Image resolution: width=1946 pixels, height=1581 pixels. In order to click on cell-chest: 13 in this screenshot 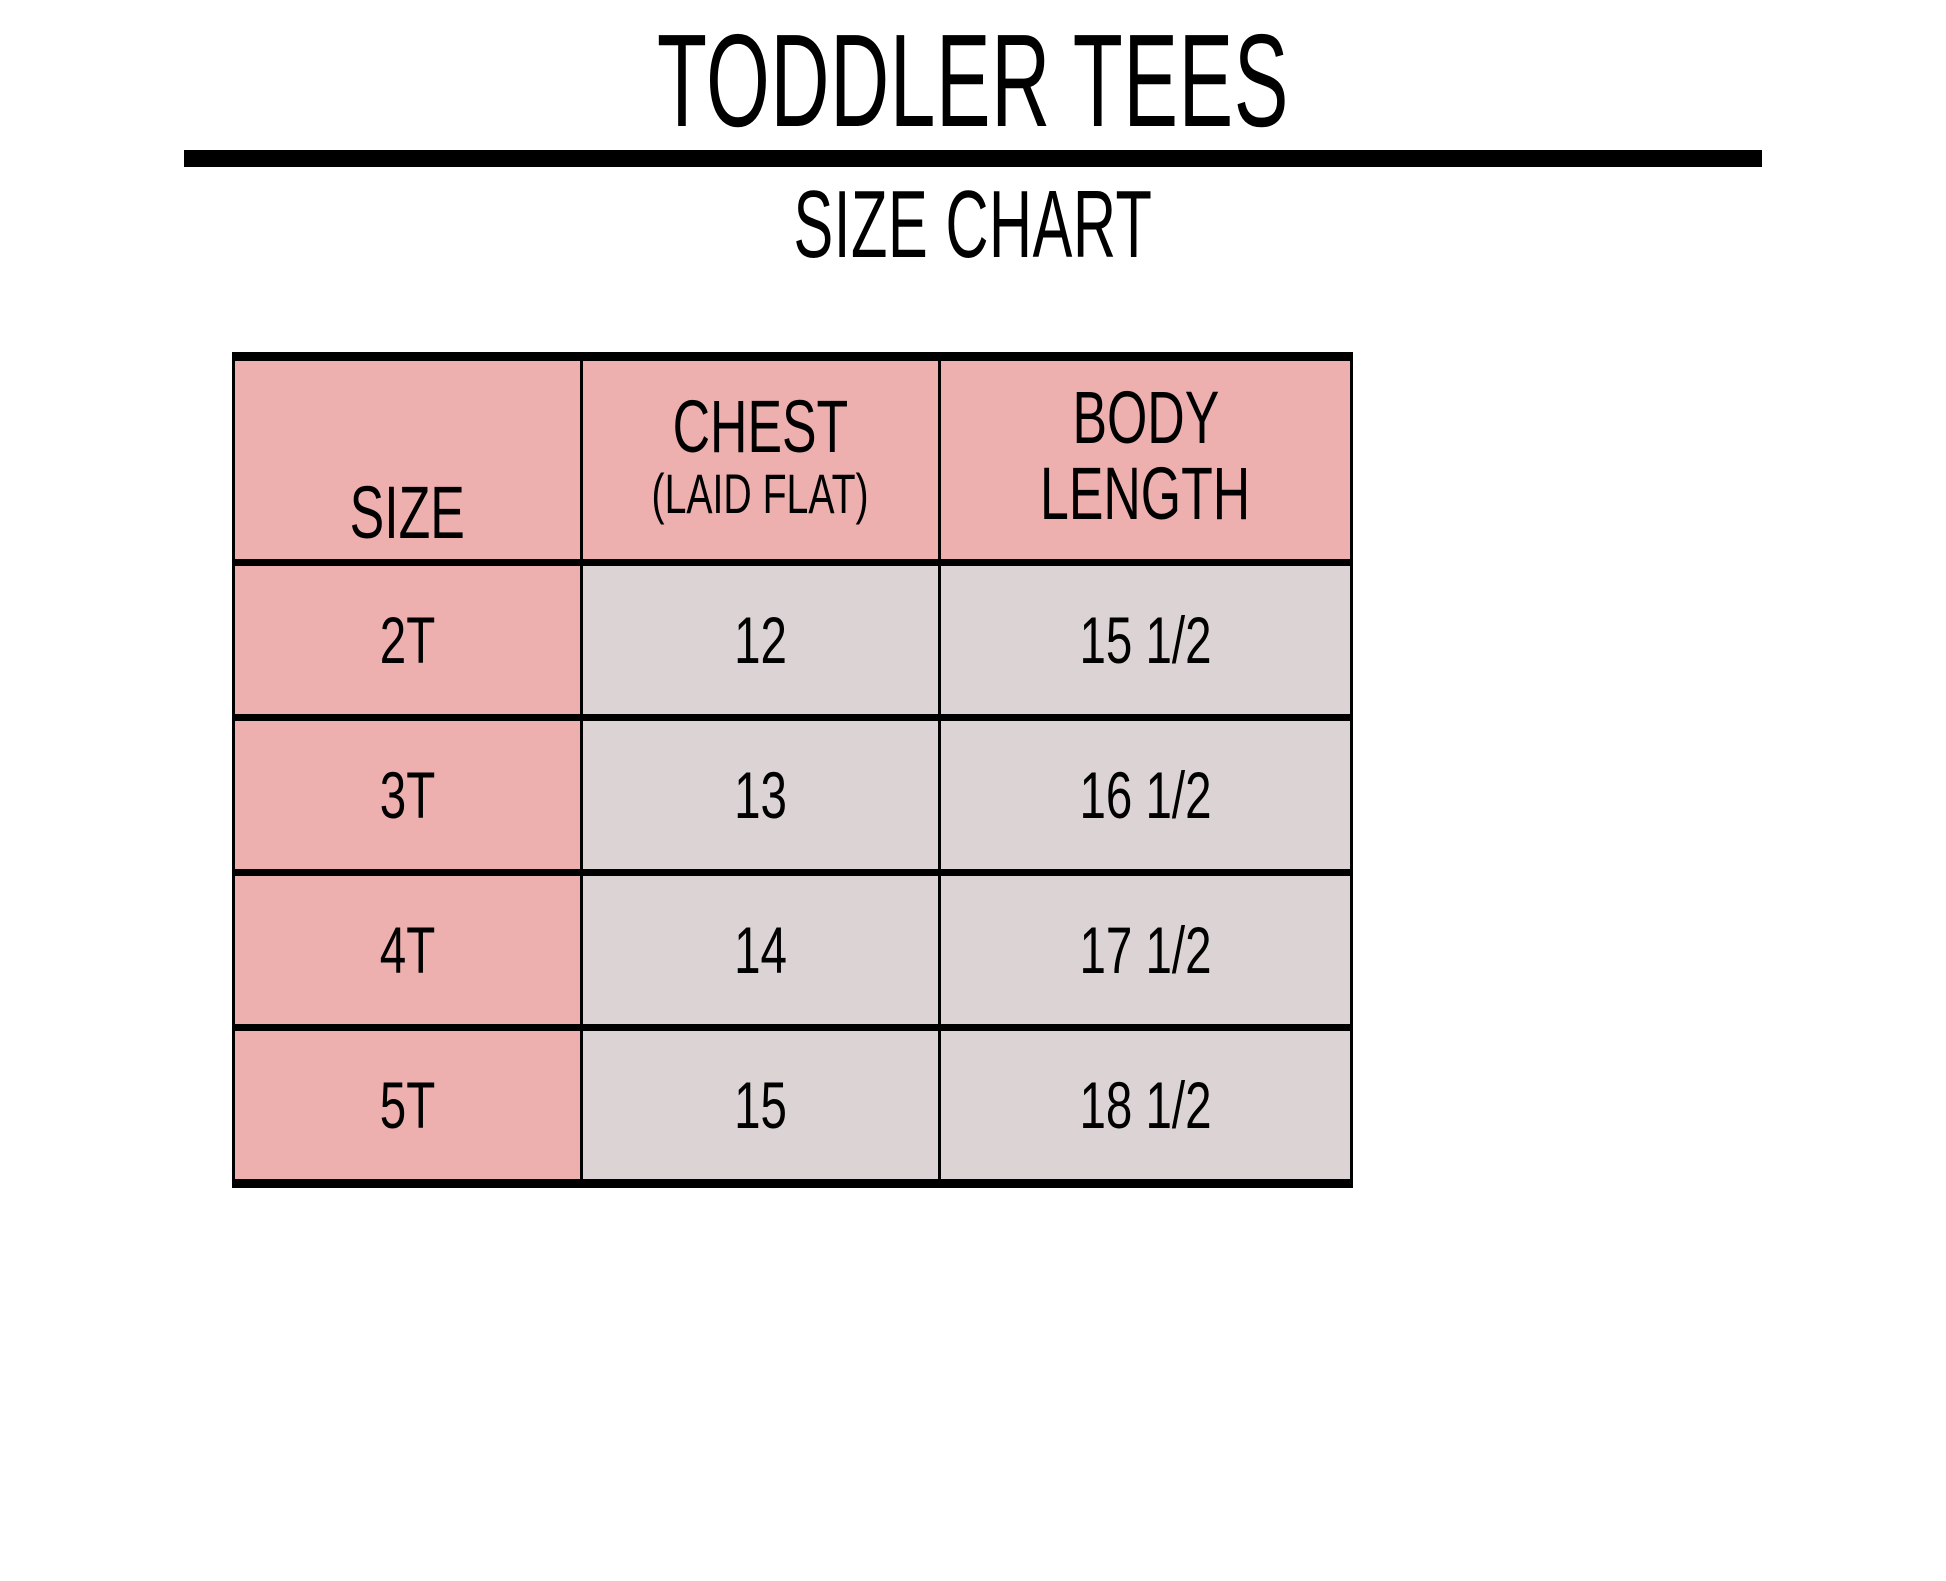, I will do `click(760, 795)`.